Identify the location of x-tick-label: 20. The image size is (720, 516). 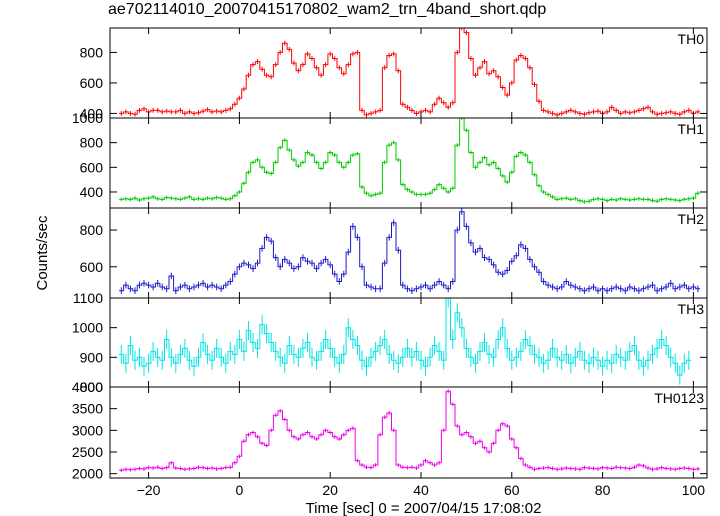
(330, 490).